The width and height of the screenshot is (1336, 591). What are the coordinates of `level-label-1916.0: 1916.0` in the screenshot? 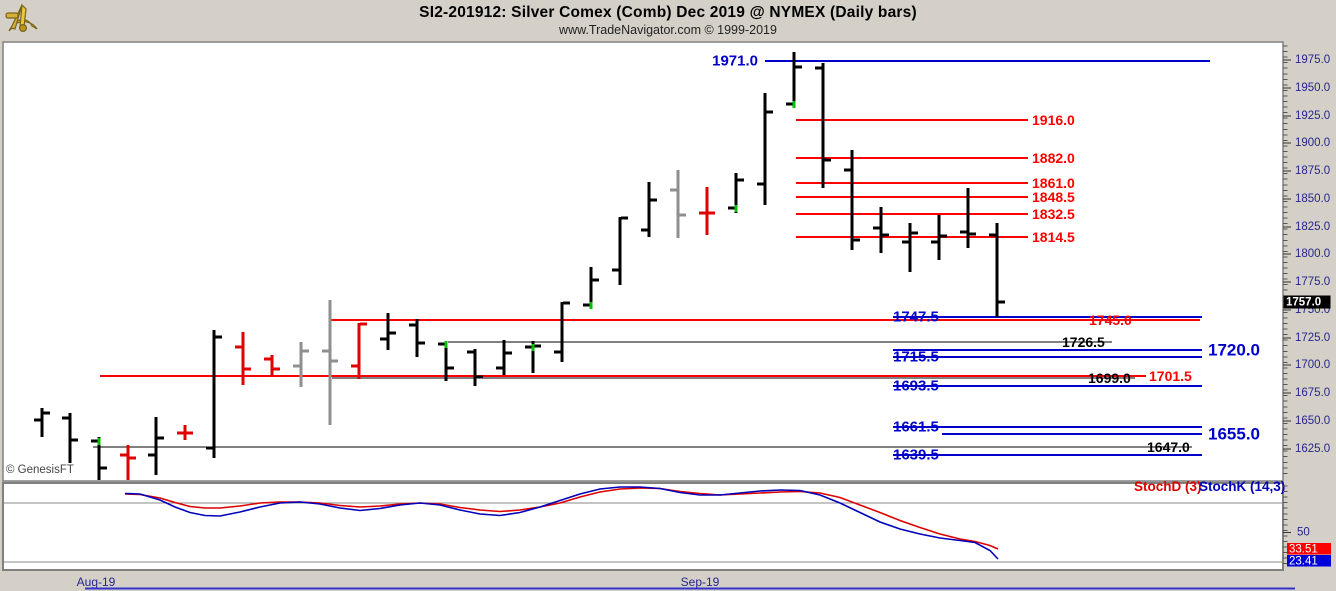 It's located at (1053, 120).